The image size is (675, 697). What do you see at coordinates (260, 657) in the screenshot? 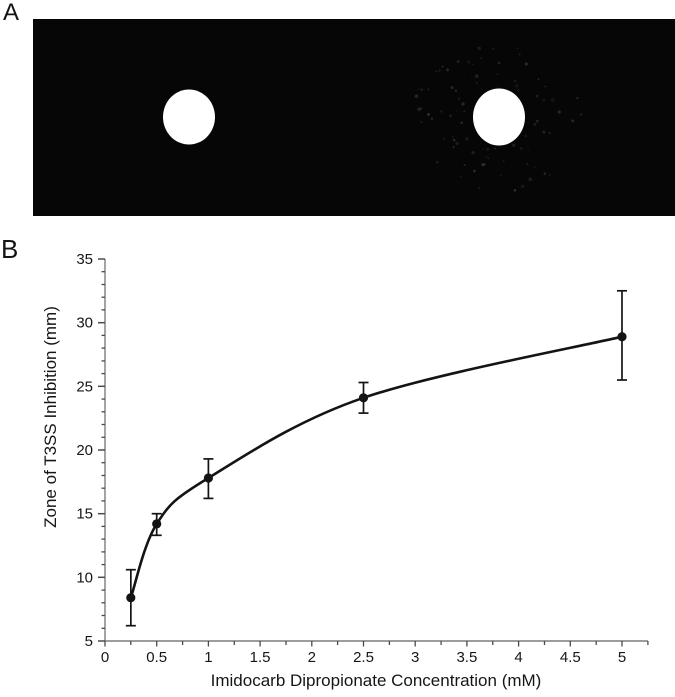
I see `x-tick-label: 1.5` at bounding box center [260, 657].